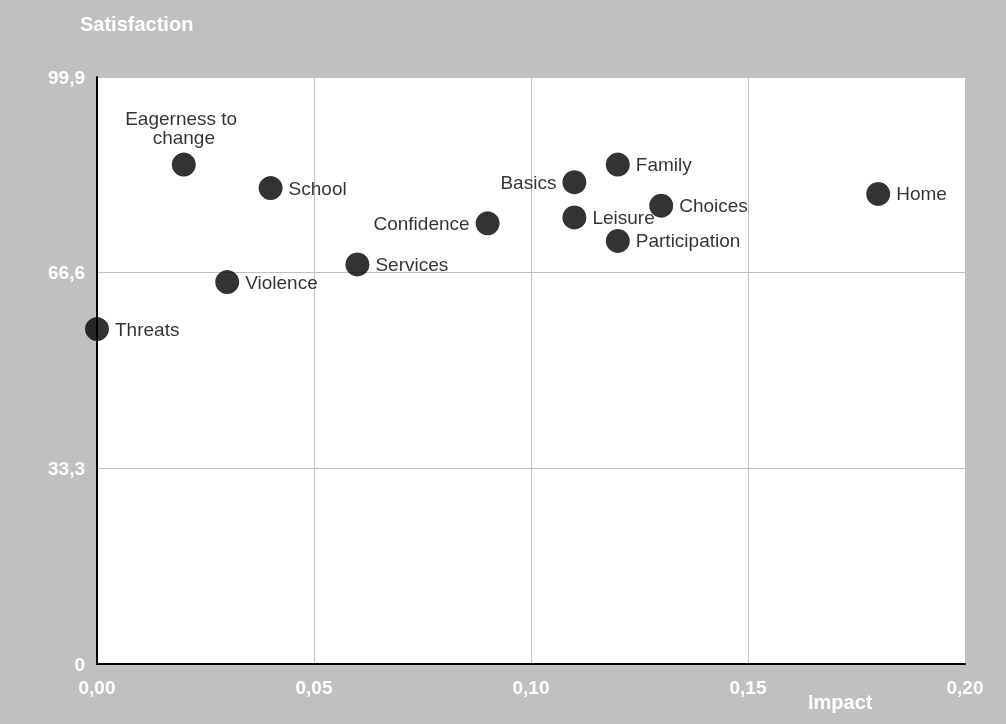  What do you see at coordinates (97, 687) in the screenshot?
I see `x-tick-label: 0,00` at bounding box center [97, 687].